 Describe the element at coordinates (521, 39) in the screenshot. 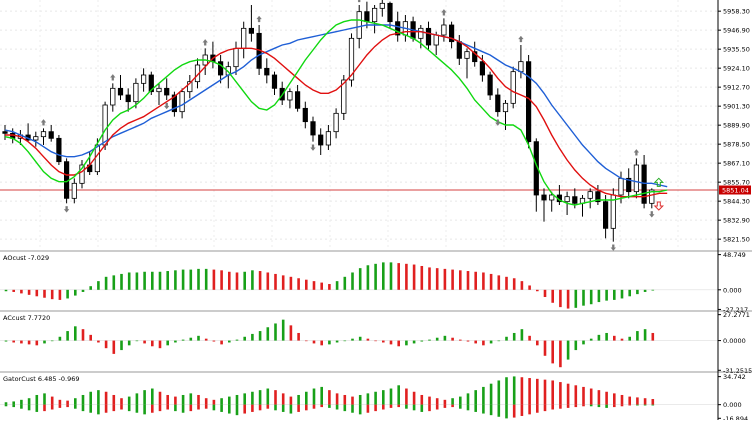

I see `fractal-up-arrow` at that location.